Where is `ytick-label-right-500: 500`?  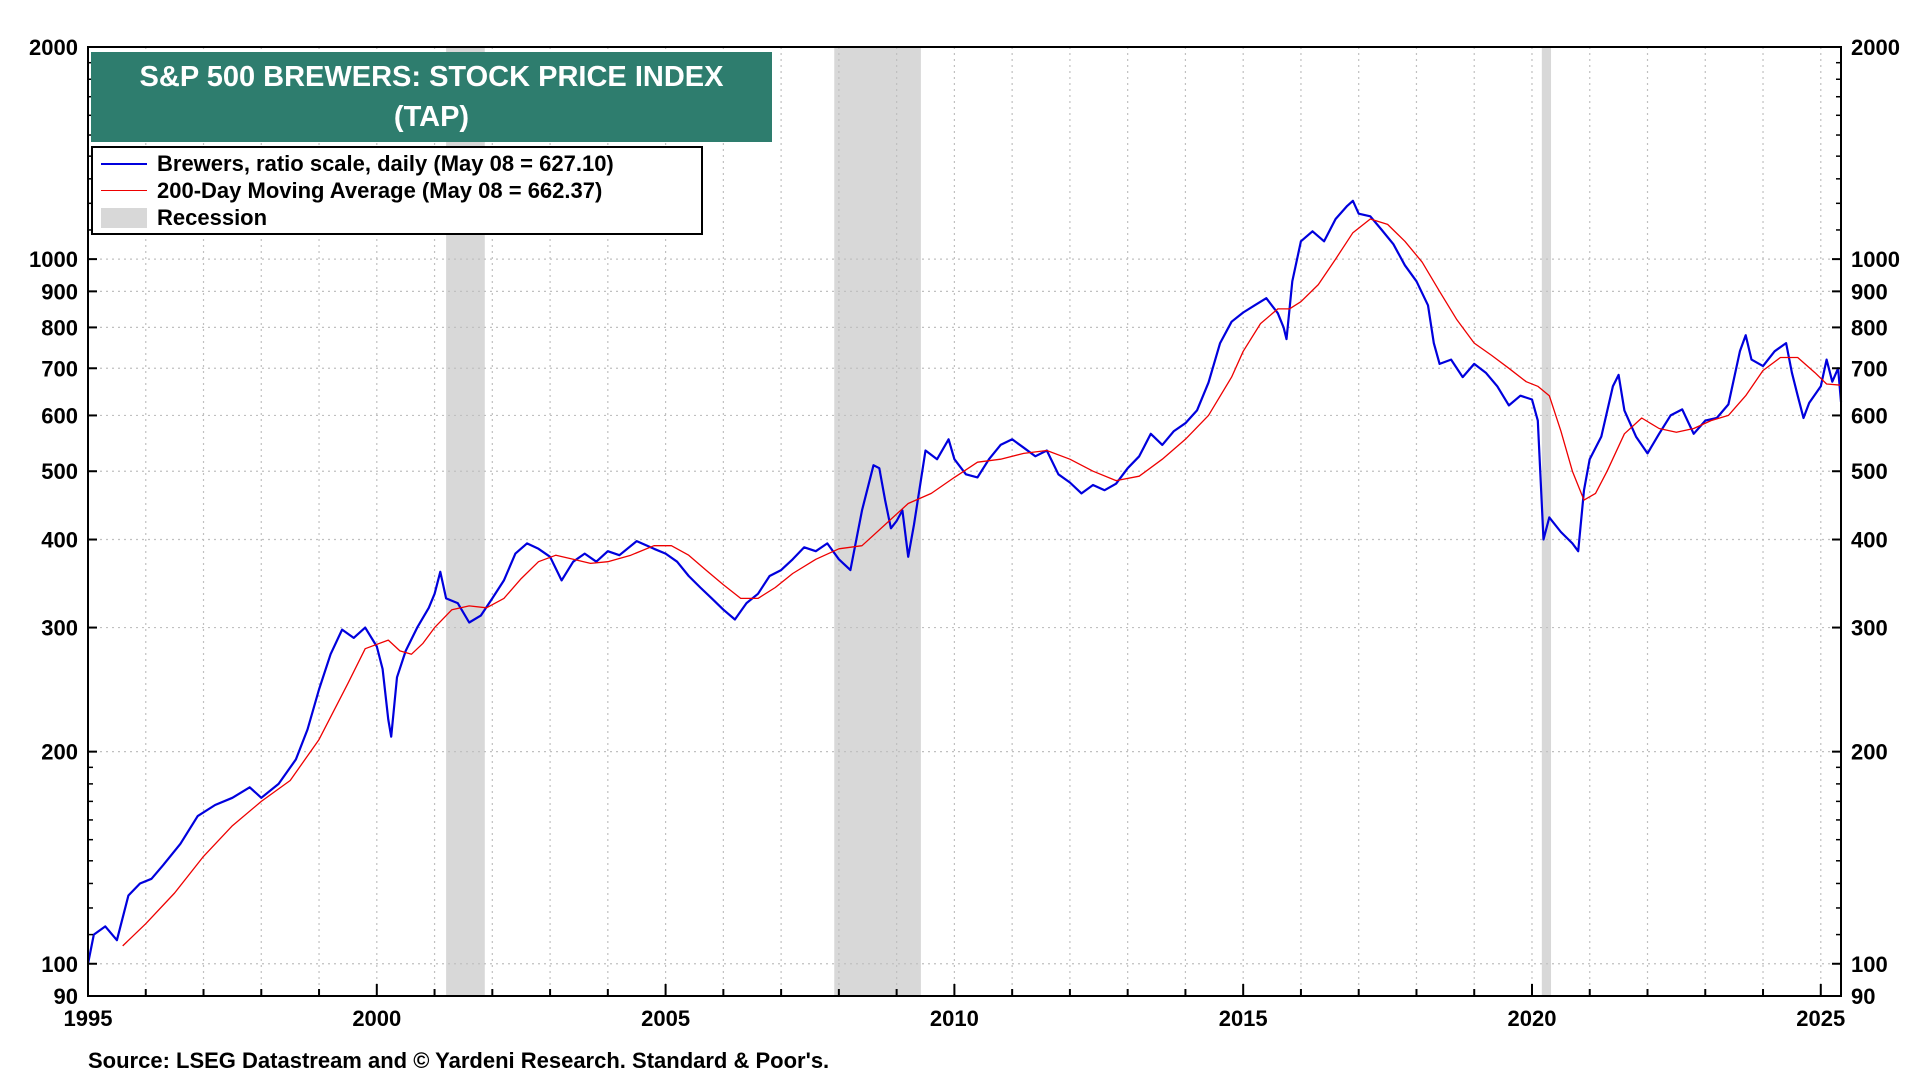 ytick-label-right-500: 500 is located at coordinates (1869, 471).